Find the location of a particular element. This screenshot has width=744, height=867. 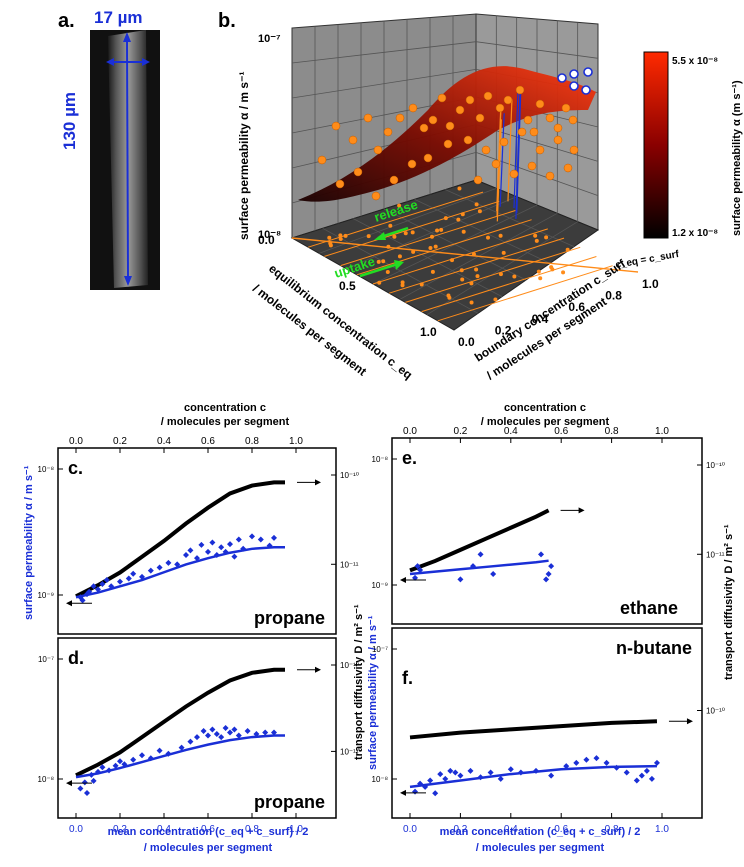

molecule-label: propane is located at coordinates (289, 802).